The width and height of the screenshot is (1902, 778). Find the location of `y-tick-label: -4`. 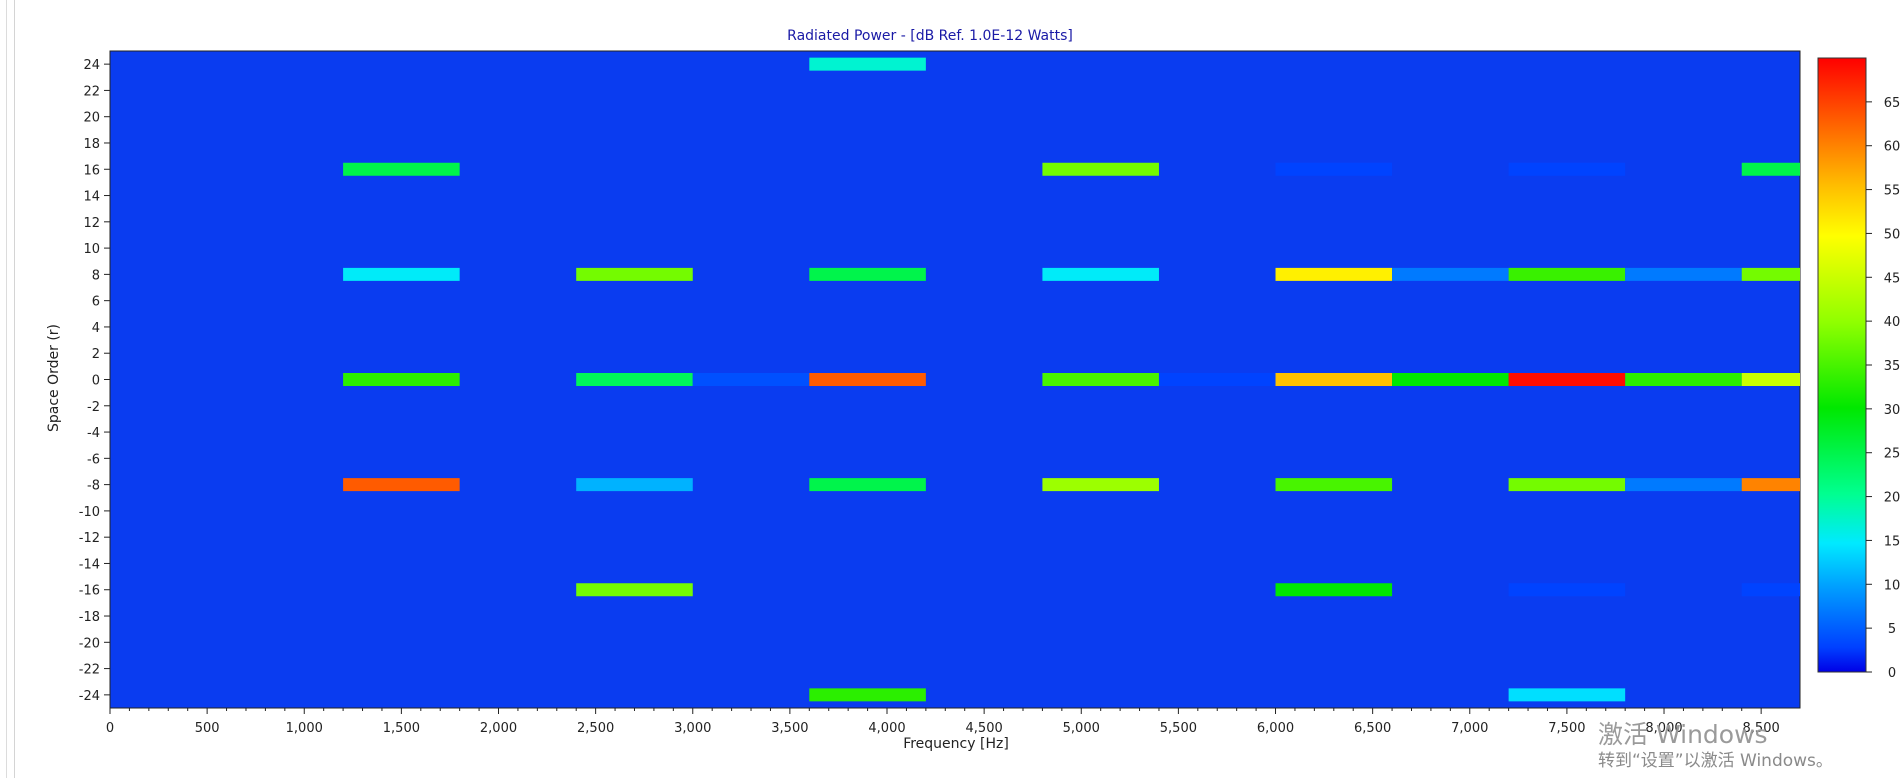

y-tick-label: -4 is located at coordinates (93, 433).